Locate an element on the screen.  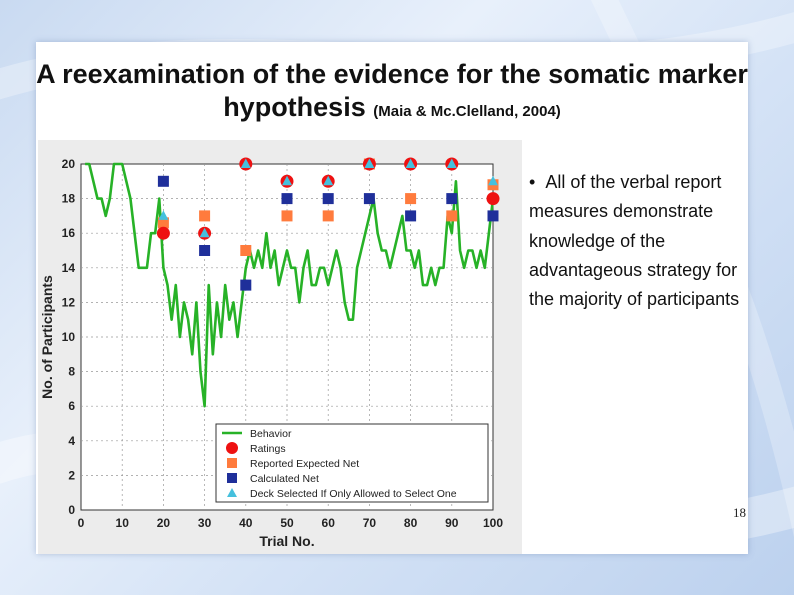
x-tick-label: 40 is located at coordinates (246, 523).